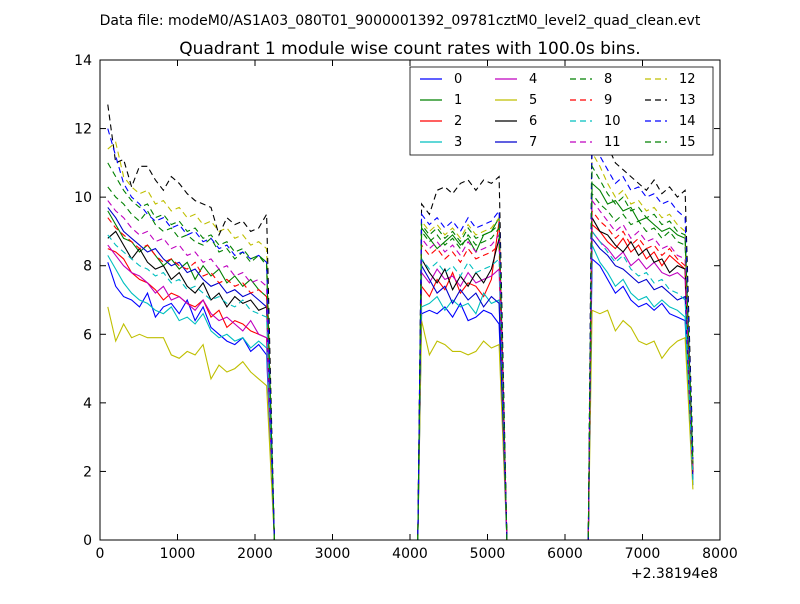 Image resolution: width=800 pixels, height=604 pixels. I want to click on legend-label-10: 10, so click(612, 121).